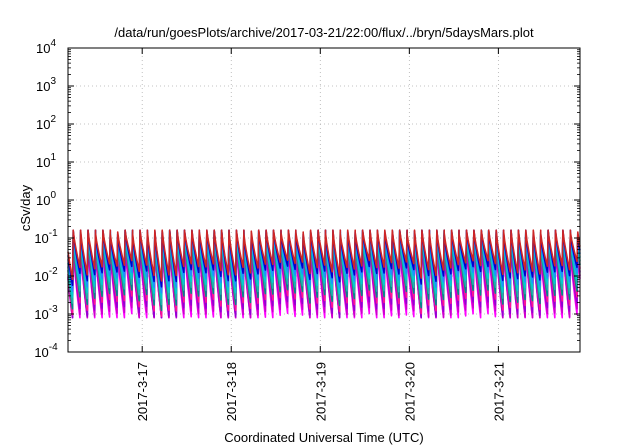  I want to click on y-tick-label: 10³, so click(46, 85).